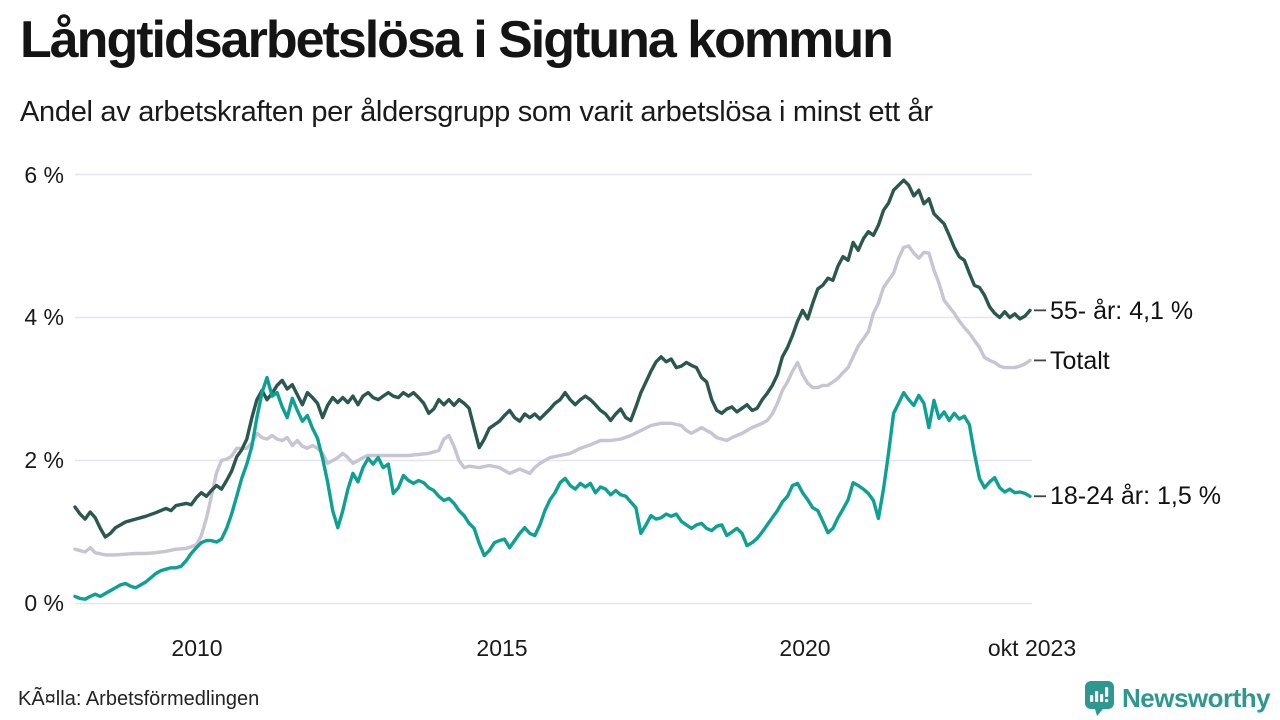 This screenshot has height=720, width=1280. Describe the element at coordinates (197, 648) in the screenshot. I see `x-axis-tick-2010: 2010` at that location.